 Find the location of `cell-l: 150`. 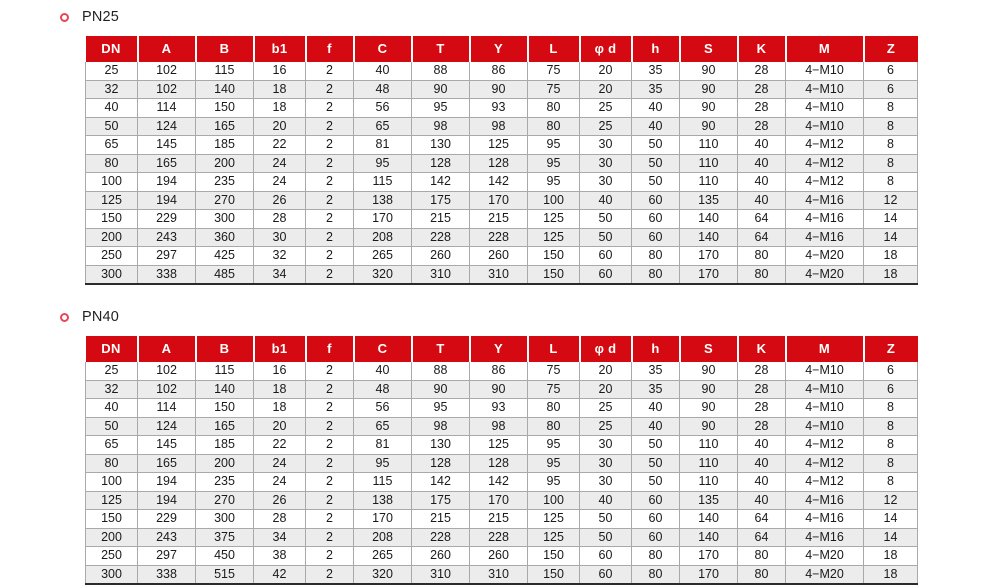

cell-l: 150 is located at coordinates (553, 556).